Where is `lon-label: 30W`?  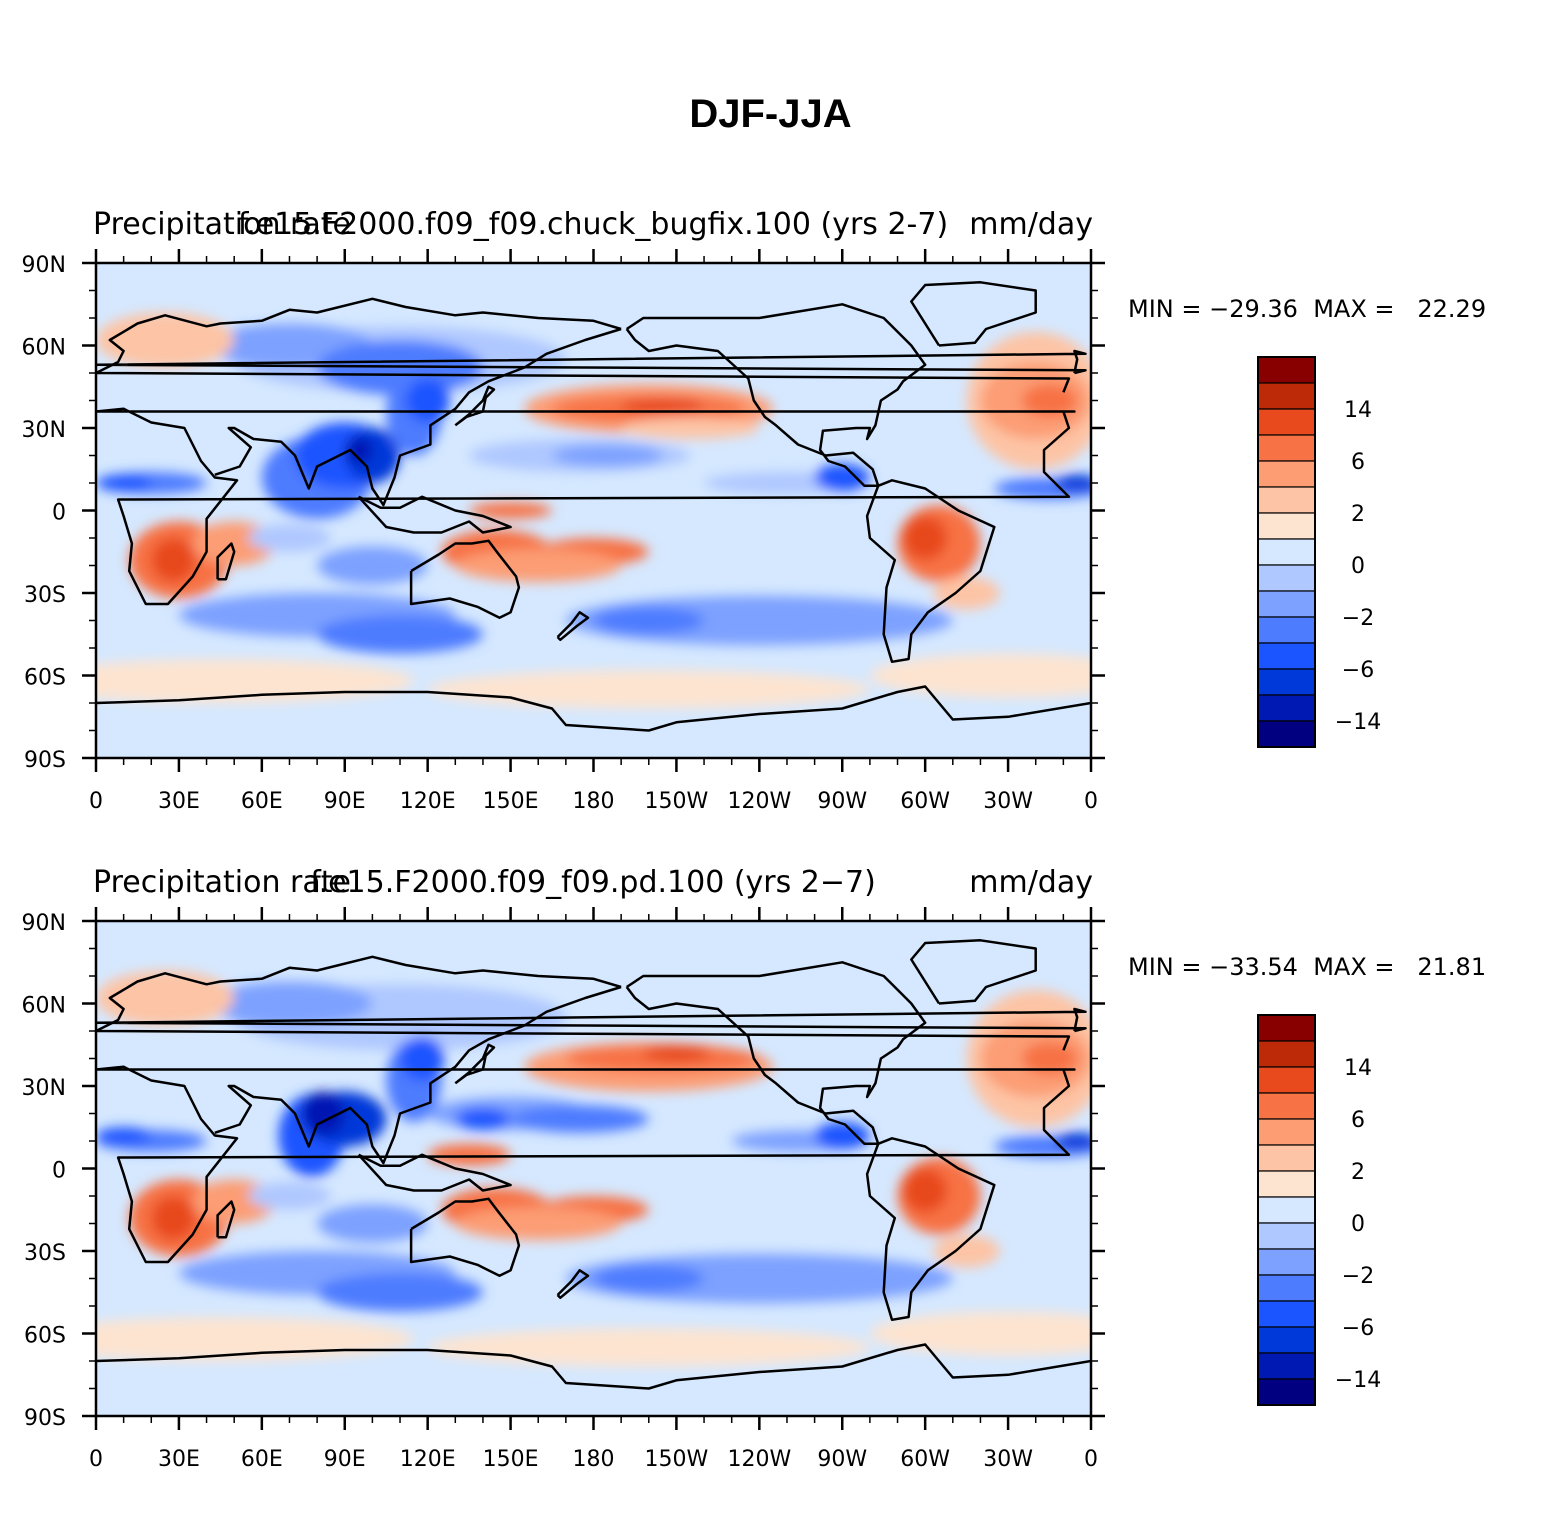 lon-label: 30W is located at coordinates (1008, 1459).